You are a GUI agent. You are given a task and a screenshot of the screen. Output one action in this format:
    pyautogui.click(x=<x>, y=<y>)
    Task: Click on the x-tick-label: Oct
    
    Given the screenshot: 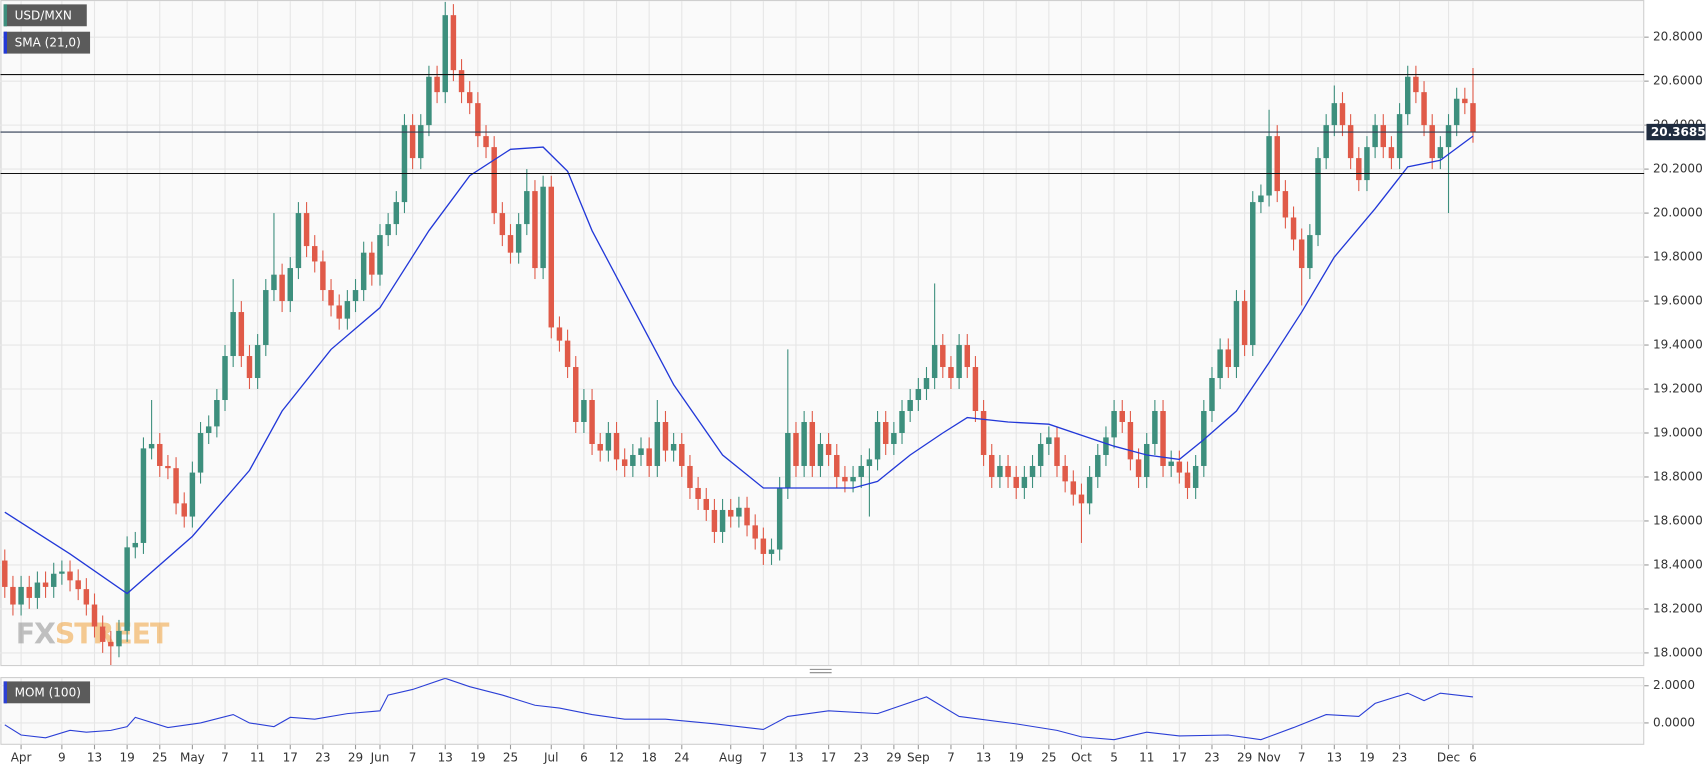 What is the action you would take?
    pyautogui.click(x=1081, y=757)
    